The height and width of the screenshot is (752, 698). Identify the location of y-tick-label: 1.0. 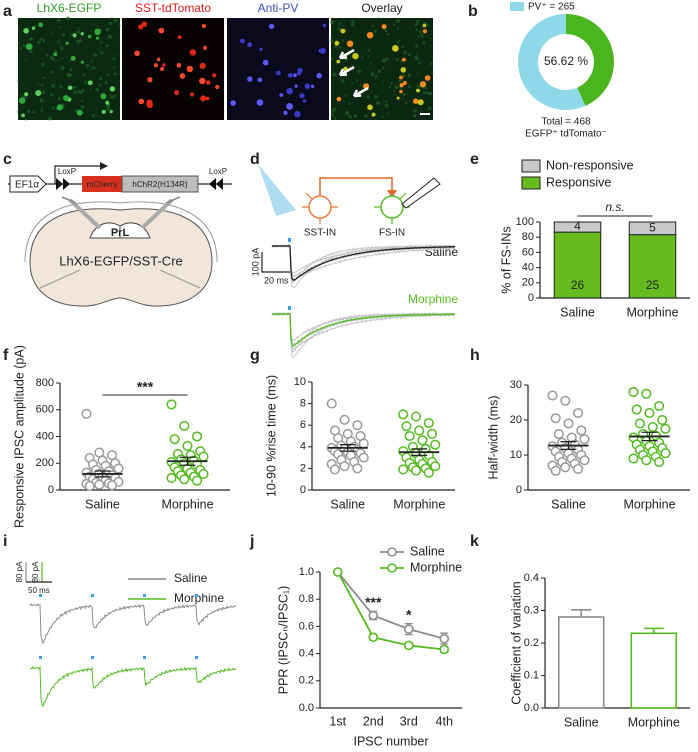
(306, 572).